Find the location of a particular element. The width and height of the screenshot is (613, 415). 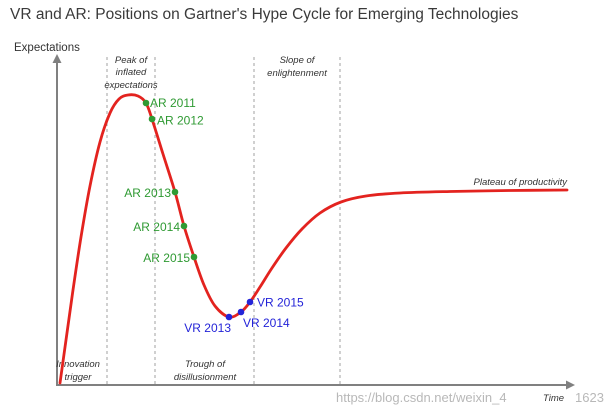

phase-label-innovation-trigger: Innovation trigger is located at coordinates (78, 371).